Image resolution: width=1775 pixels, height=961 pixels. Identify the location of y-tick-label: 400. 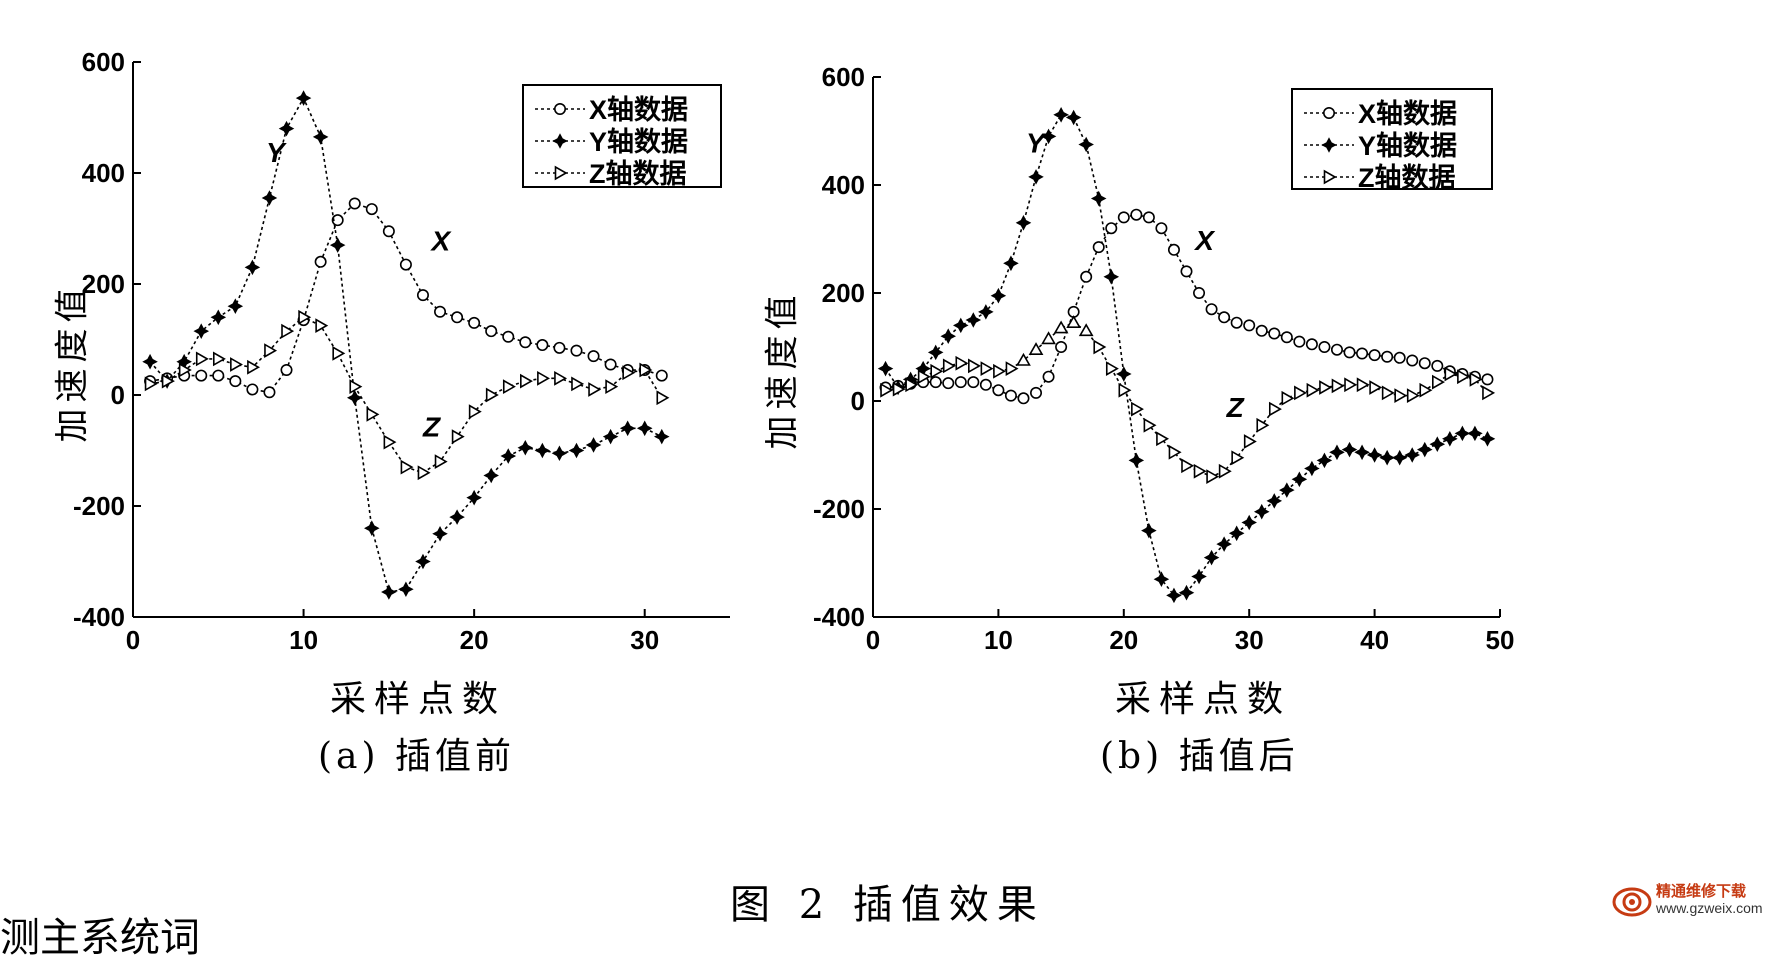
(103, 173).